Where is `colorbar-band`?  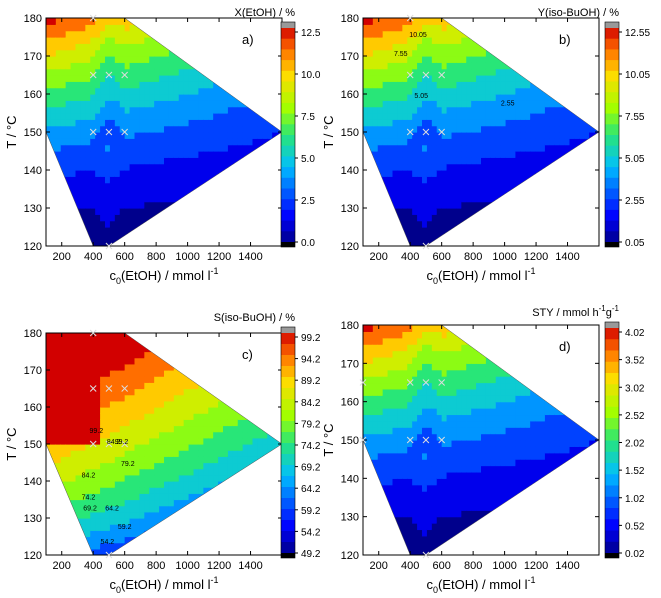 colorbar-band is located at coordinates (288, 162).